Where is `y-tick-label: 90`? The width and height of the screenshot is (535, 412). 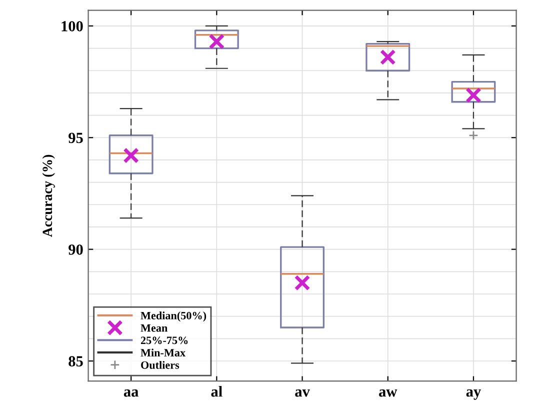 y-tick-label: 90 is located at coordinates (75, 249).